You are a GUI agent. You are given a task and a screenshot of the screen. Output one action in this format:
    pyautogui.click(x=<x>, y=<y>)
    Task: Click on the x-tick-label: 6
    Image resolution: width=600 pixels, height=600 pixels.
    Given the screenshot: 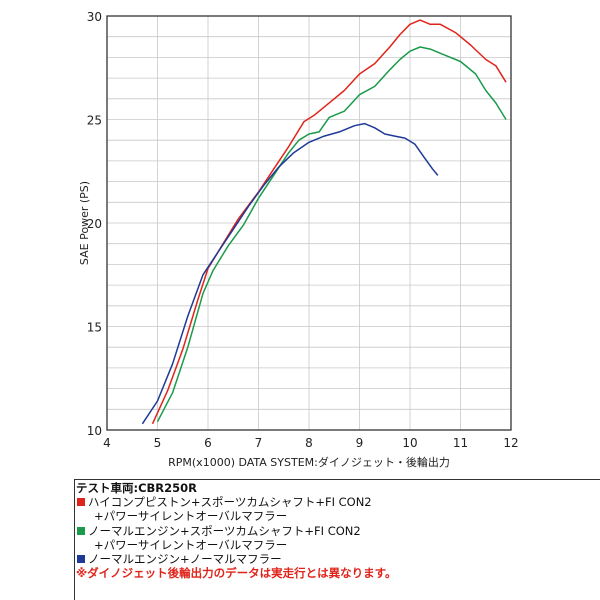 What is the action you would take?
    pyautogui.click(x=208, y=443)
    